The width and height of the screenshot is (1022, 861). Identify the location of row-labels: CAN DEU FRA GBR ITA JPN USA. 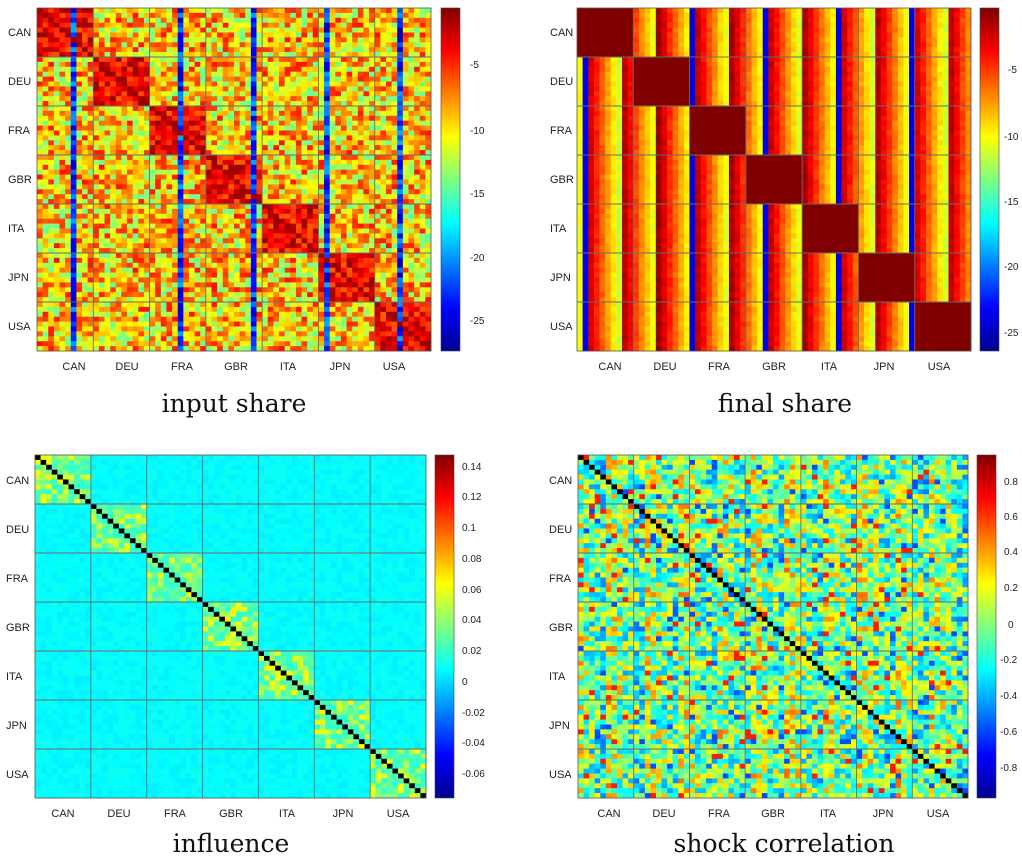
(20, 180).